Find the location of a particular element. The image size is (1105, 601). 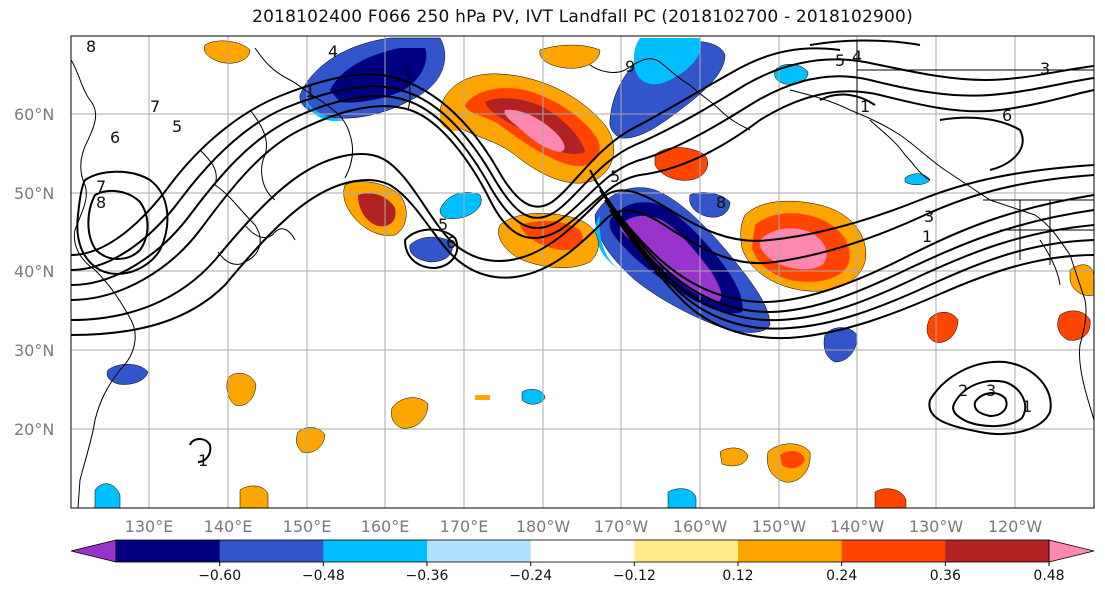

colorbar-label: 0.36 is located at coordinates (945, 576).